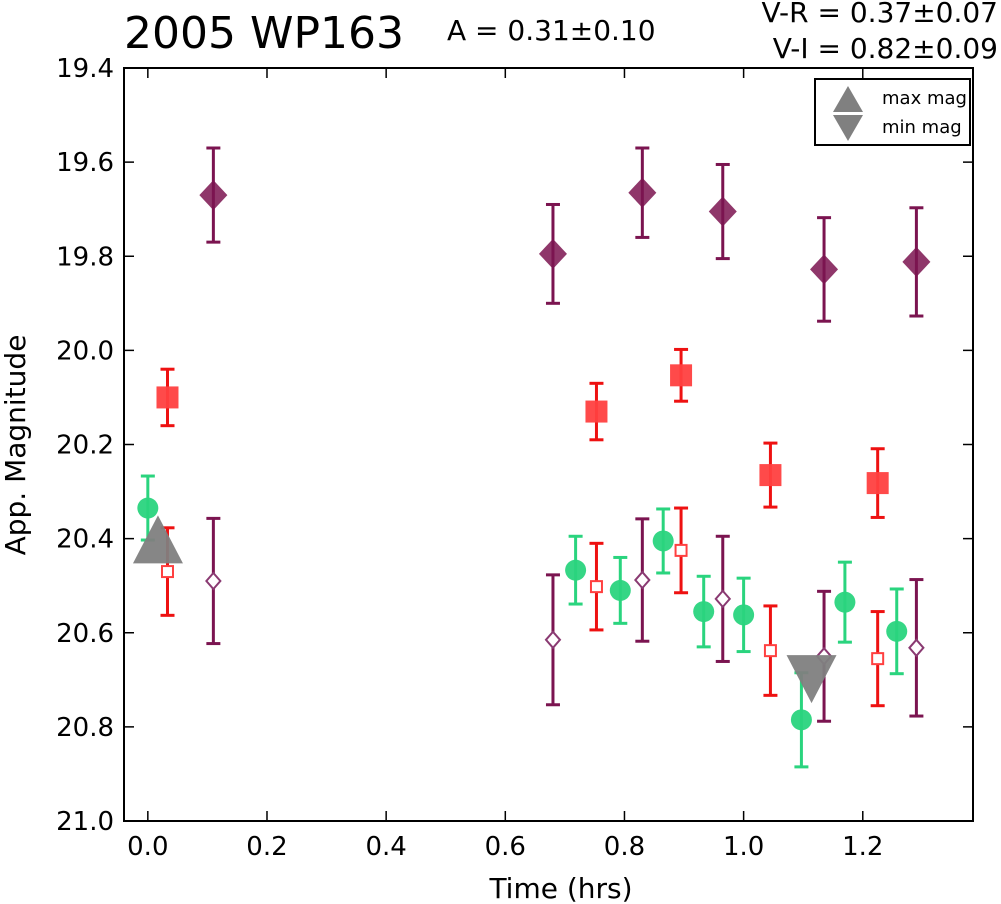 This screenshot has width=1001, height=904. I want to click on min-mag-marker, so click(811, 679).